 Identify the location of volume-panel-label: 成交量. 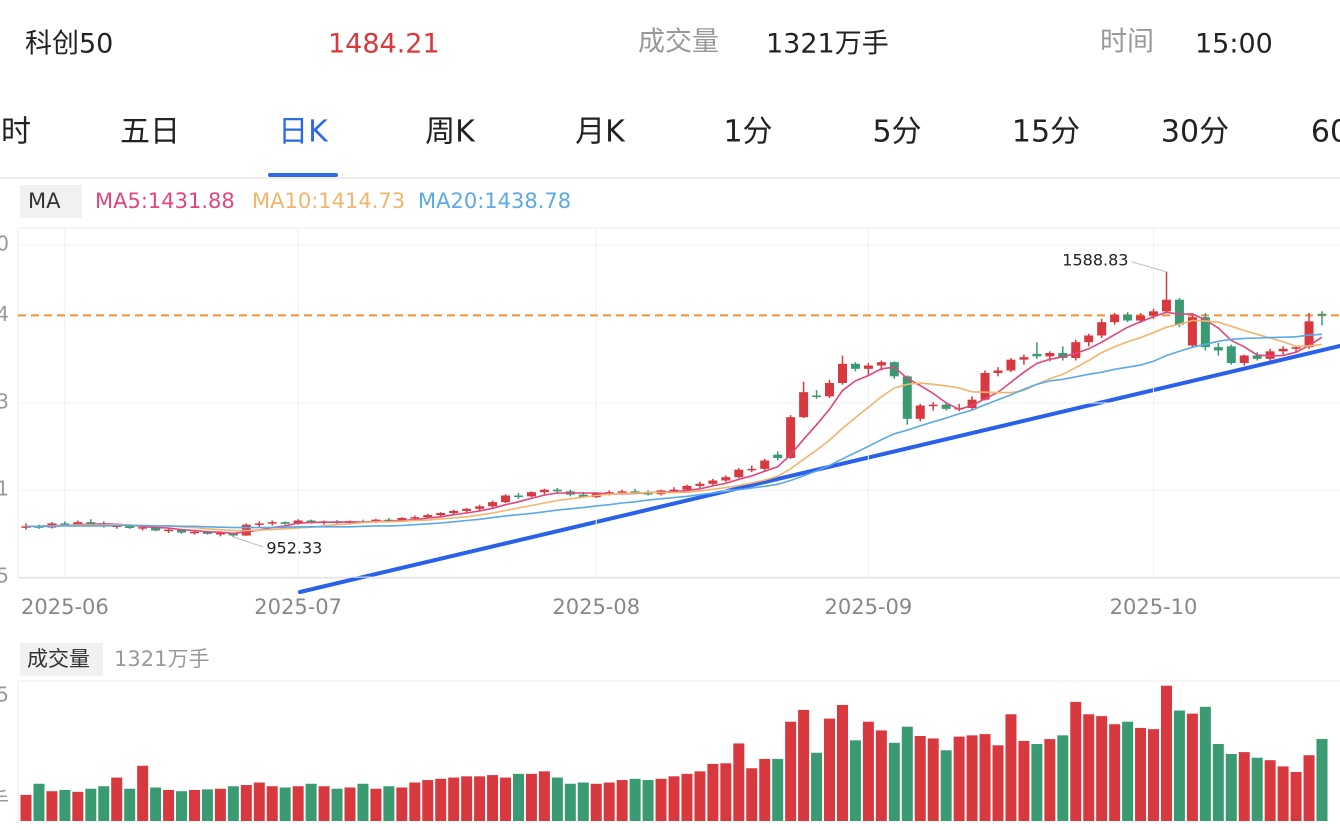
(58, 659).